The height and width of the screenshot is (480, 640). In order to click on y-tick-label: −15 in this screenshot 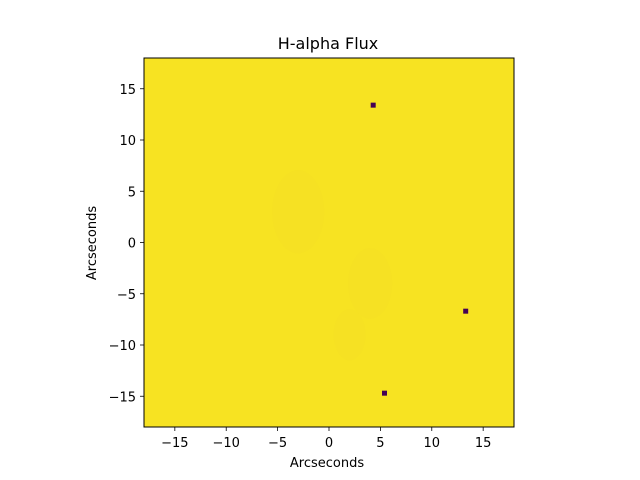, I will do `click(122, 397)`.